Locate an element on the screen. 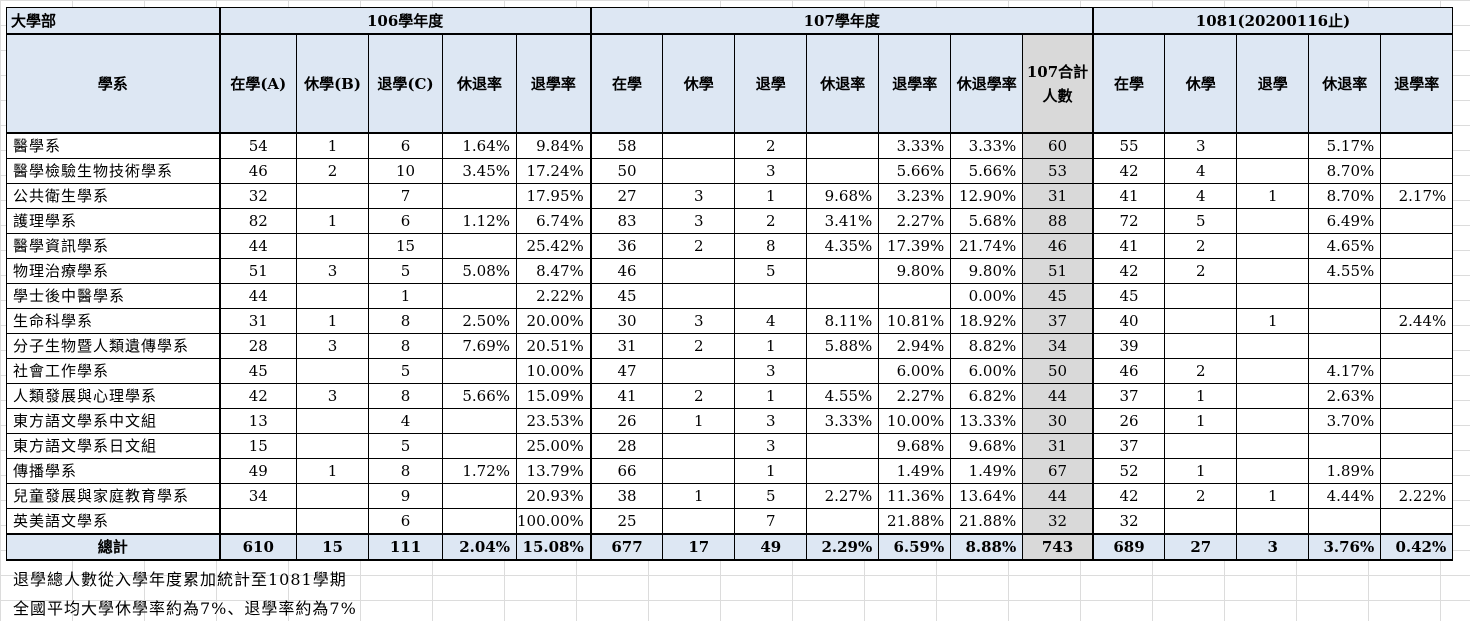  dept-name-cell: 護理學系 is located at coordinates (113, 221).